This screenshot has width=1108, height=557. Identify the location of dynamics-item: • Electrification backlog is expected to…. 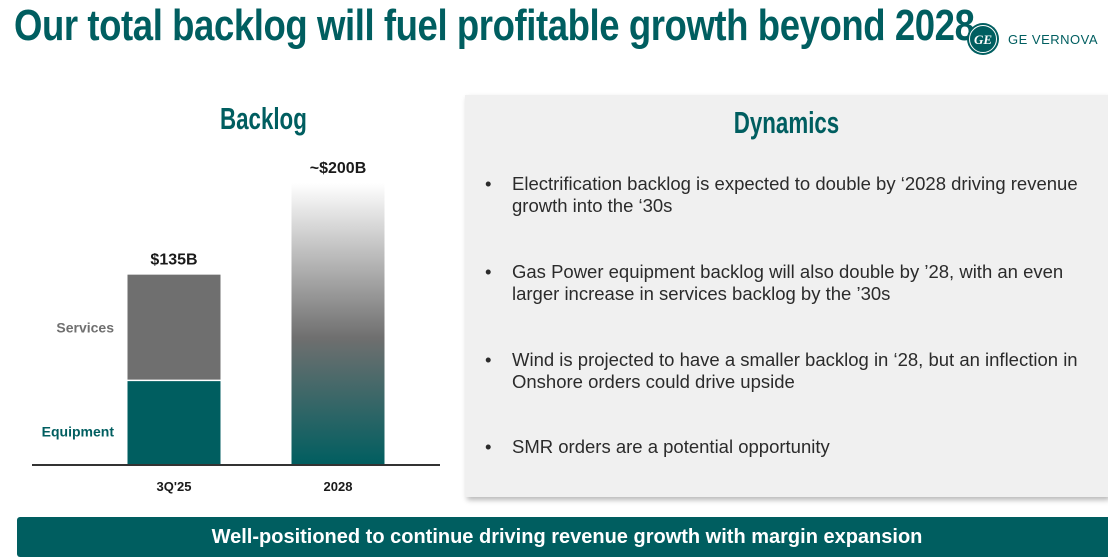
(785, 195).